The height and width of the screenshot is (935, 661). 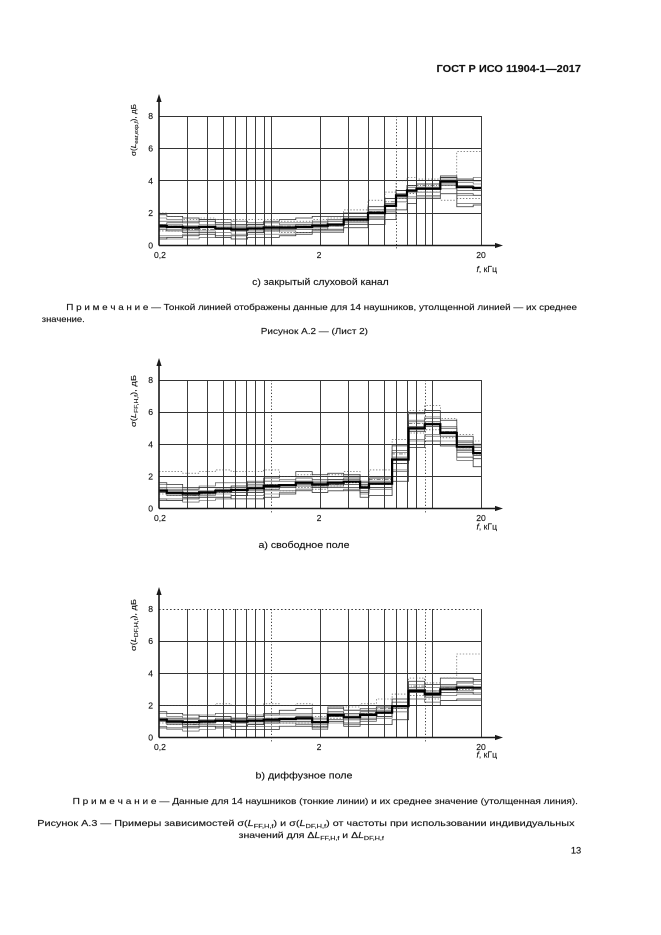 What do you see at coordinates (320, 282) in the screenshot?
I see `svg-text: c) закрытый слуховой канал` at bounding box center [320, 282].